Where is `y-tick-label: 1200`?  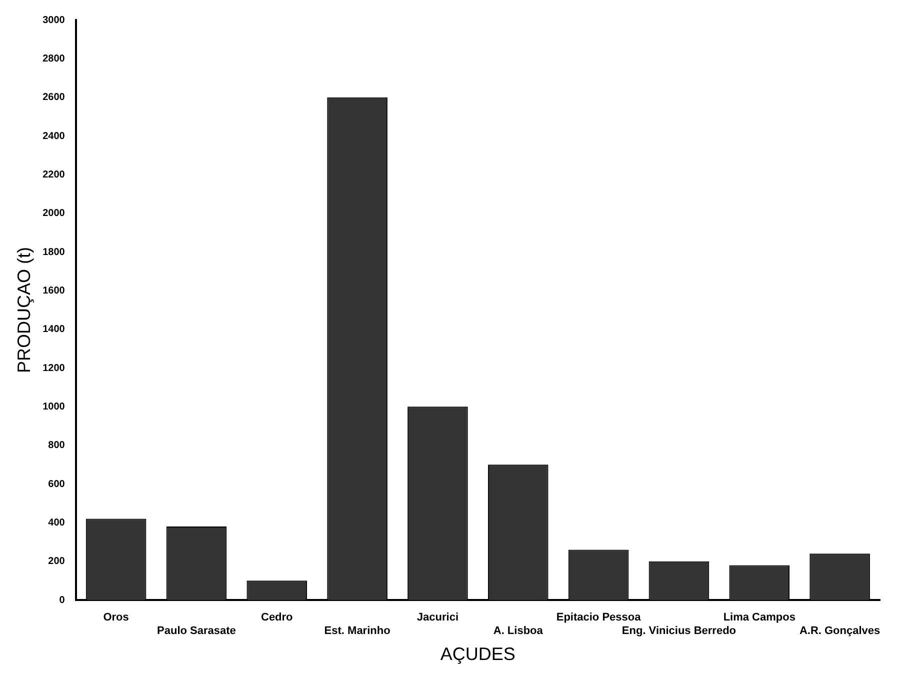 y-tick-label: 1200 is located at coordinates (54, 368).